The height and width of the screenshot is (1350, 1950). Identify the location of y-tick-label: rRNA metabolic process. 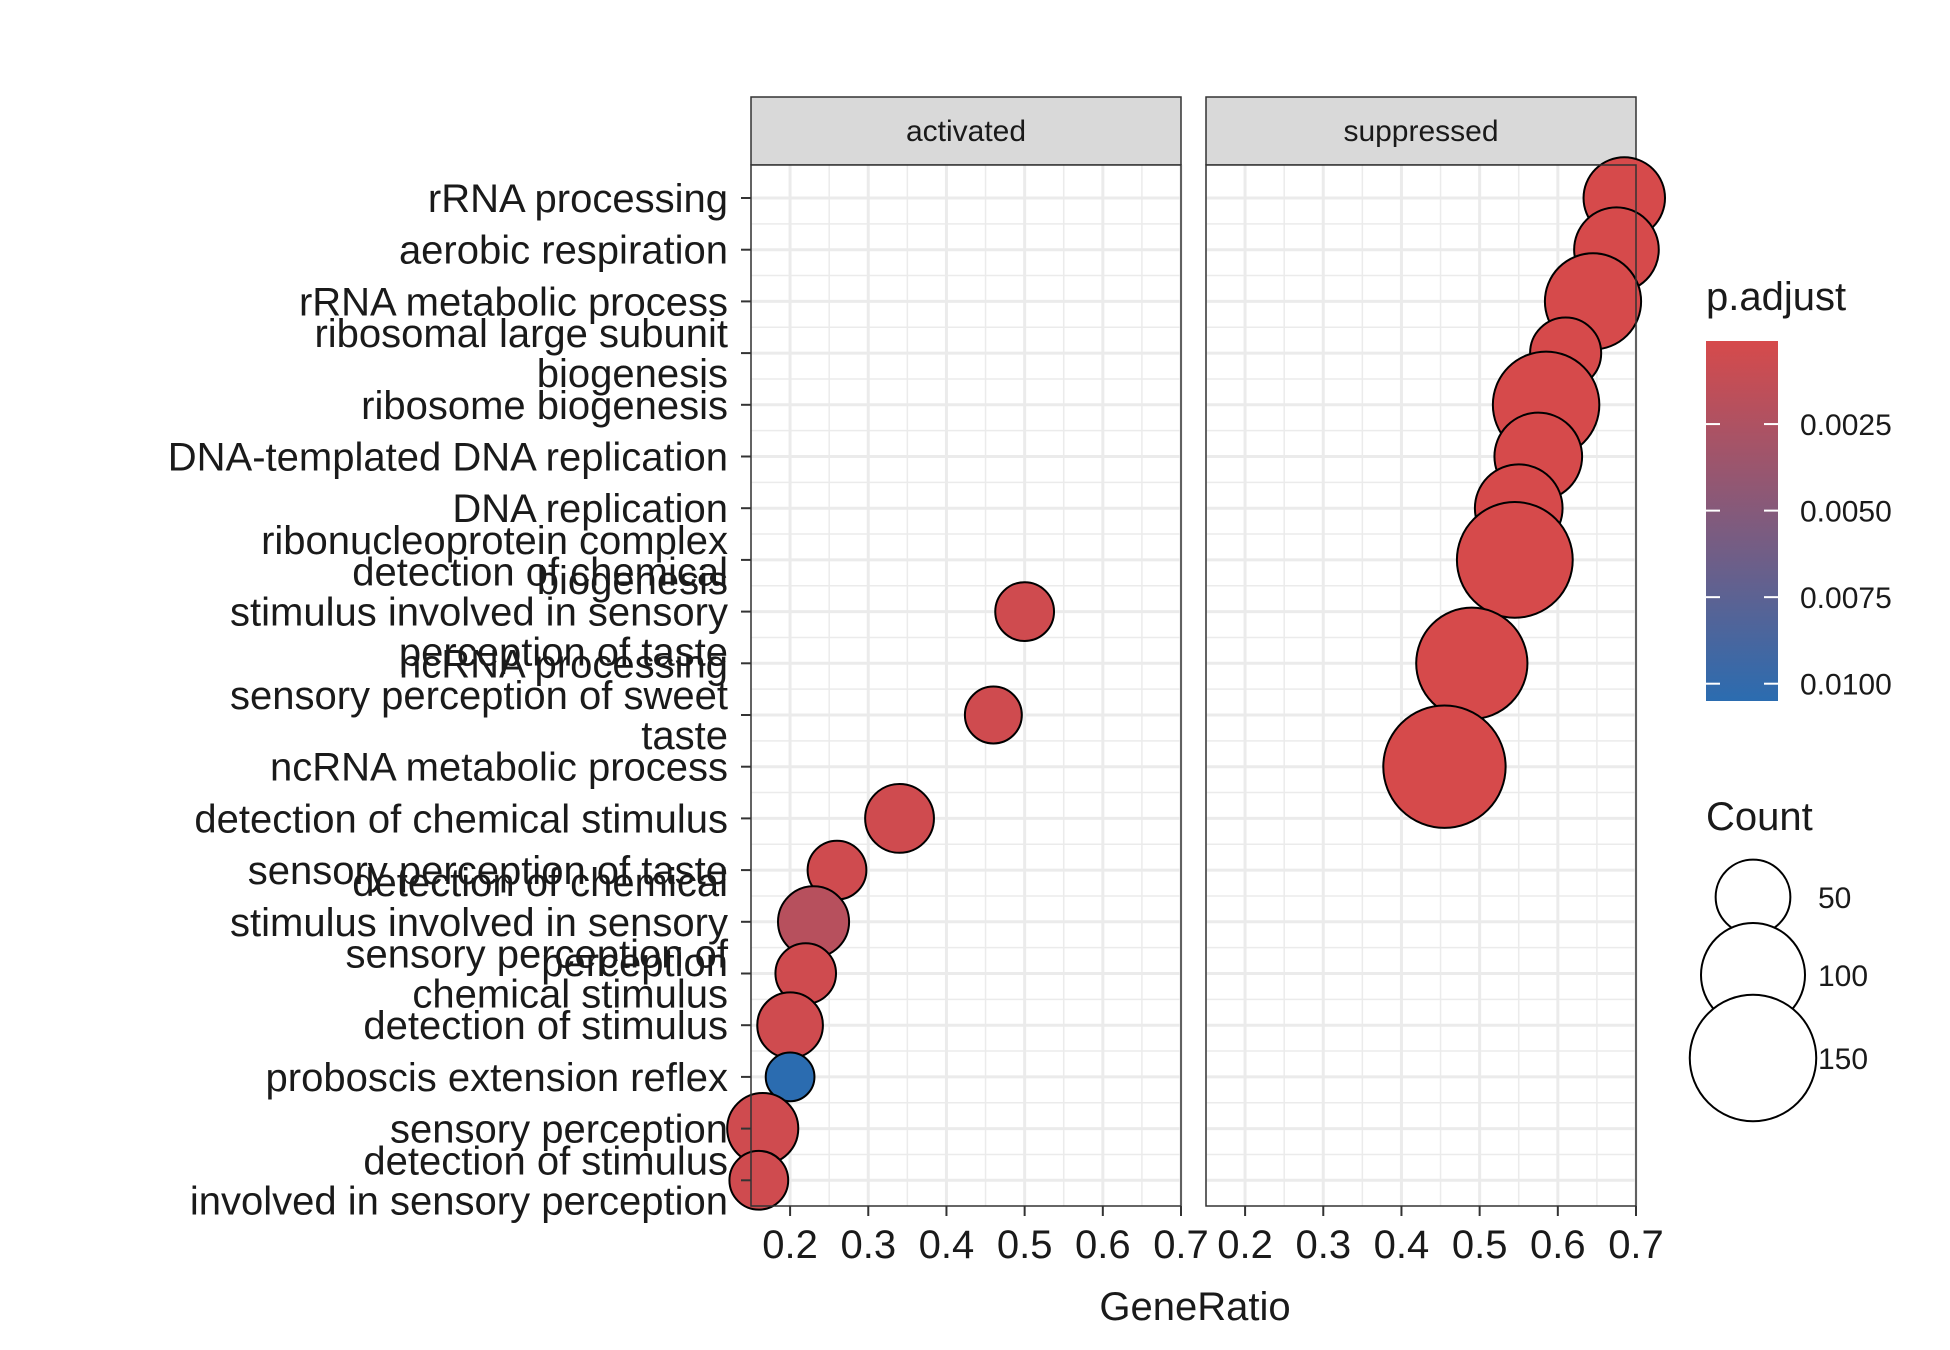
(513, 302).